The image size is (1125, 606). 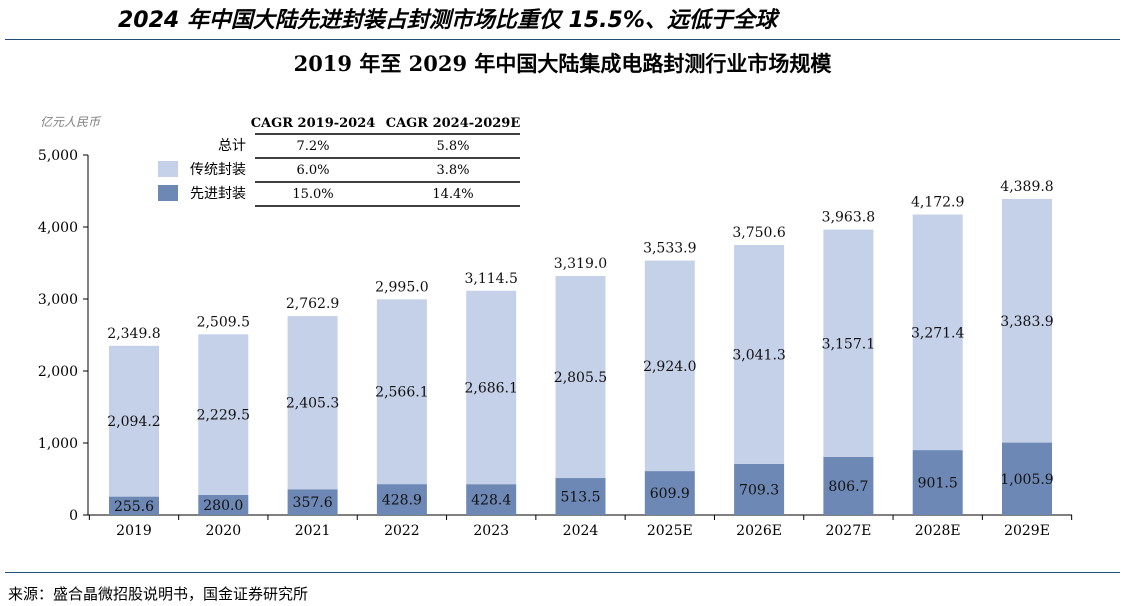 I want to click on x-tick-label: 2022, so click(x=402, y=531).